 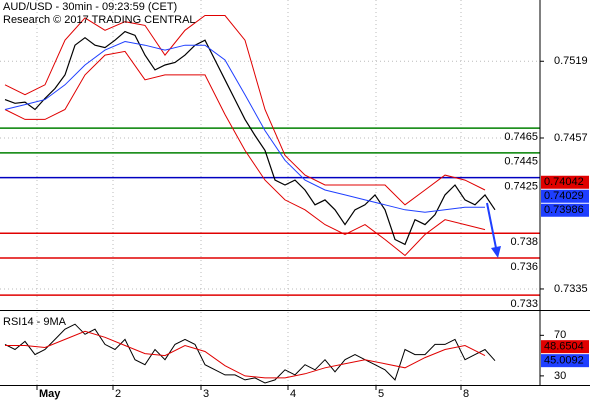 What do you see at coordinates (521, 137) in the screenshot?
I see `level-label: 0.7465` at bounding box center [521, 137].